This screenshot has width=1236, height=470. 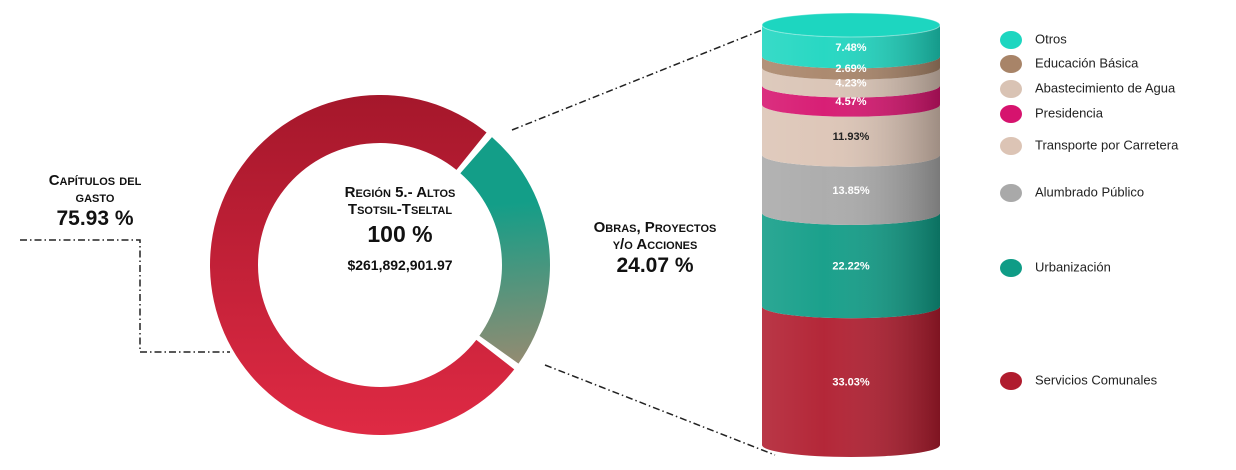 I want to click on total-percent: 100 %, so click(x=400, y=234).